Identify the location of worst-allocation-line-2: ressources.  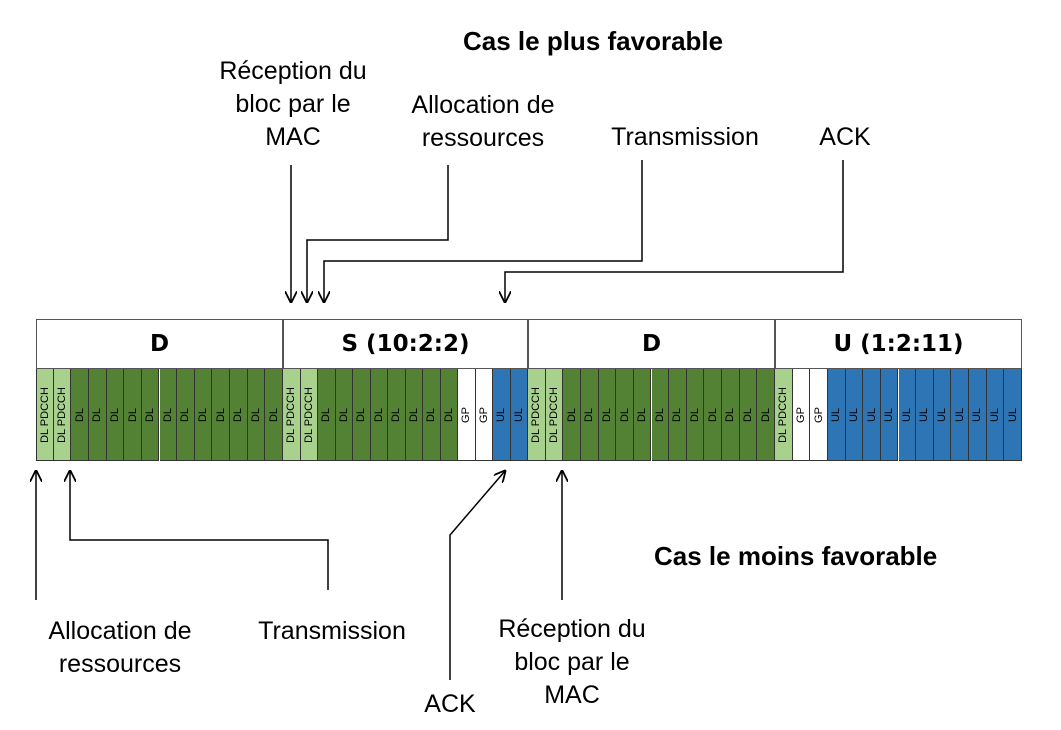
(120, 664).